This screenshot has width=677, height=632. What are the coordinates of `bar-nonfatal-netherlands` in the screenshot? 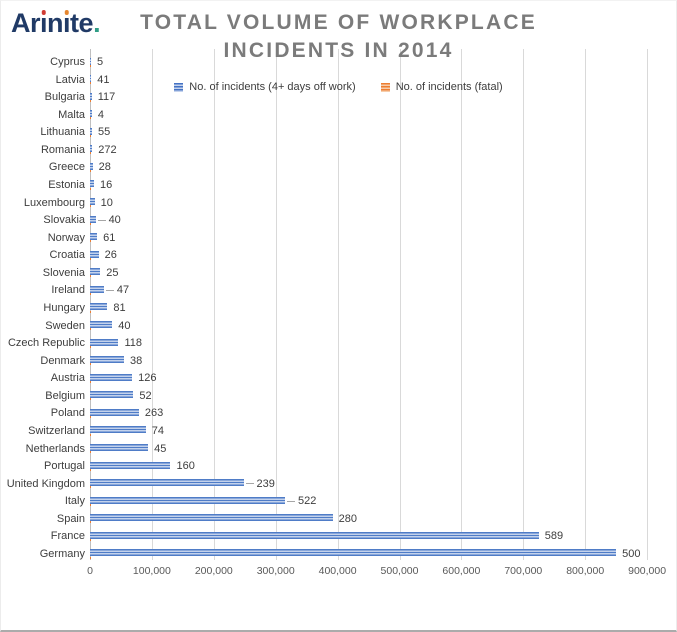 It's located at (119, 448).